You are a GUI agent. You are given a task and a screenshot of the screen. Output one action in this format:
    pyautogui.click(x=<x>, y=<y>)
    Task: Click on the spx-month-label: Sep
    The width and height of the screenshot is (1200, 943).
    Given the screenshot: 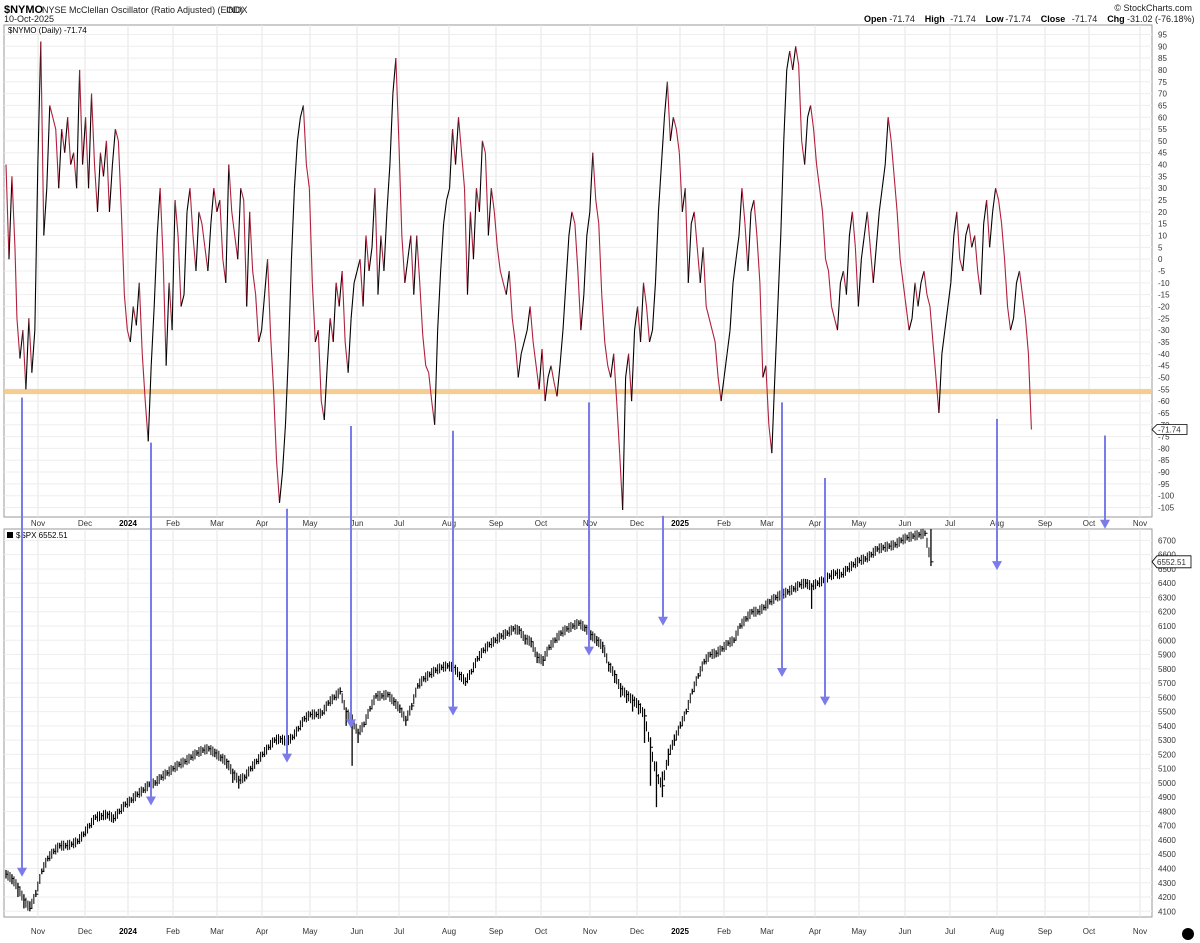 What is the action you would take?
    pyautogui.click(x=1045, y=931)
    